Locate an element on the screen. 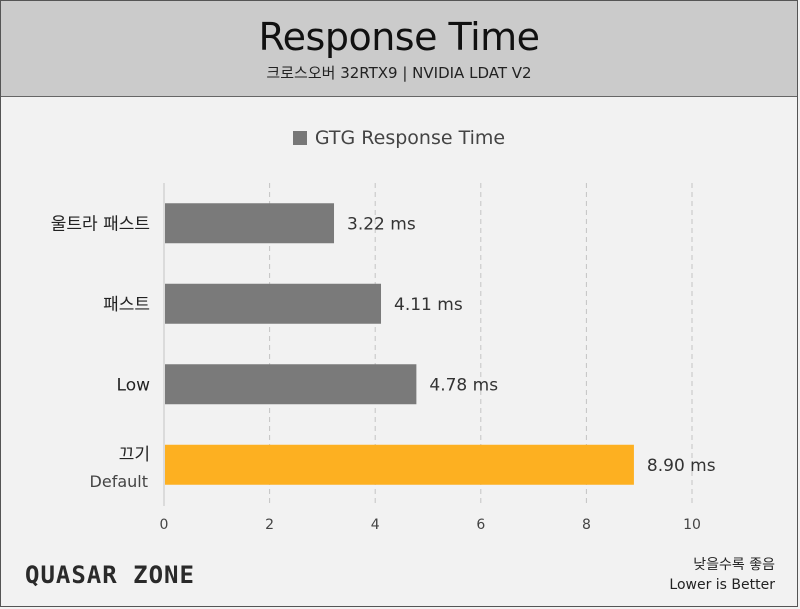  bar-value-label: 8.90 ms is located at coordinates (681, 466).